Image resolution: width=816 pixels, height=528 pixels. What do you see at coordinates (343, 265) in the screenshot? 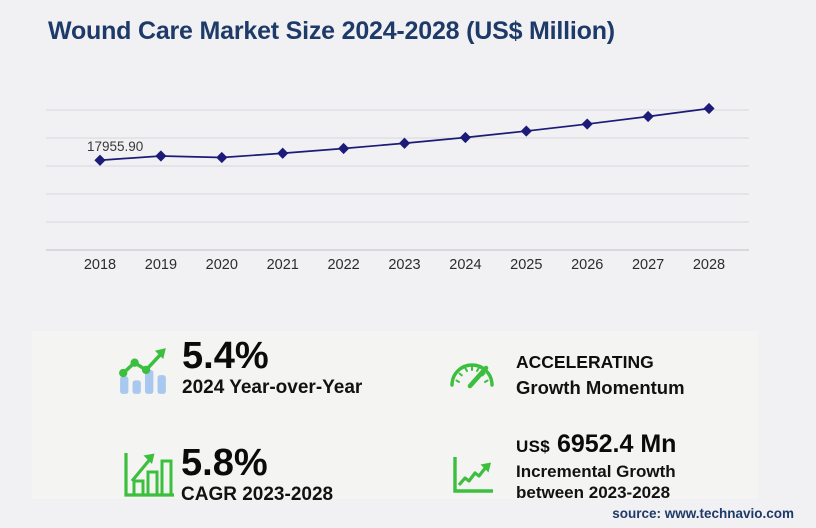
I see `x-axis-tick-label: 2022` at bounding box center [343, 265].